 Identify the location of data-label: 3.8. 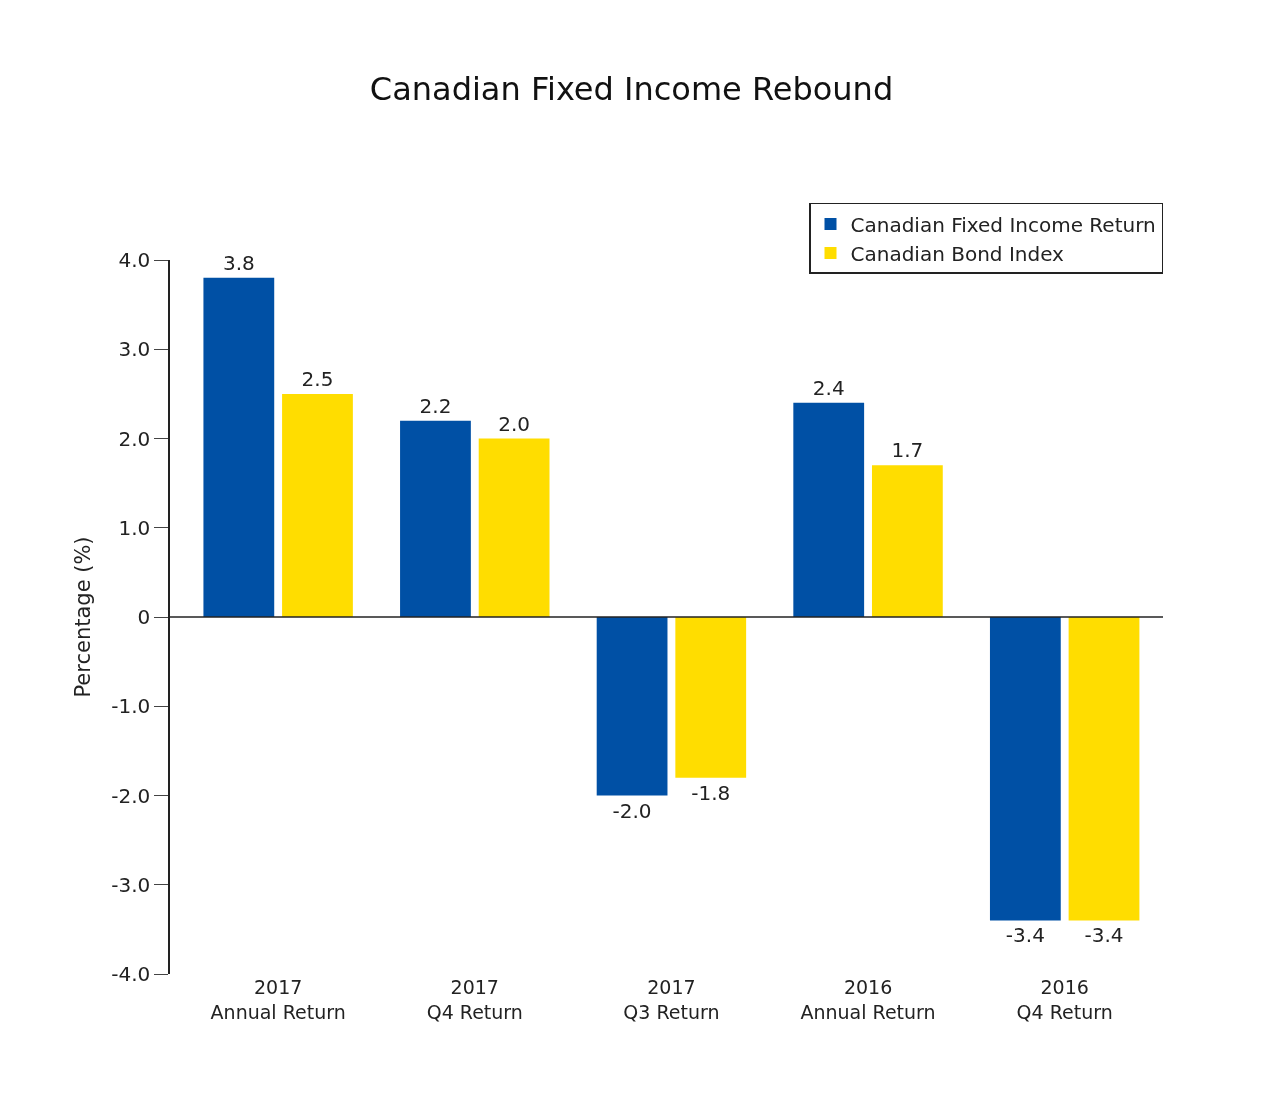
(238, 262).